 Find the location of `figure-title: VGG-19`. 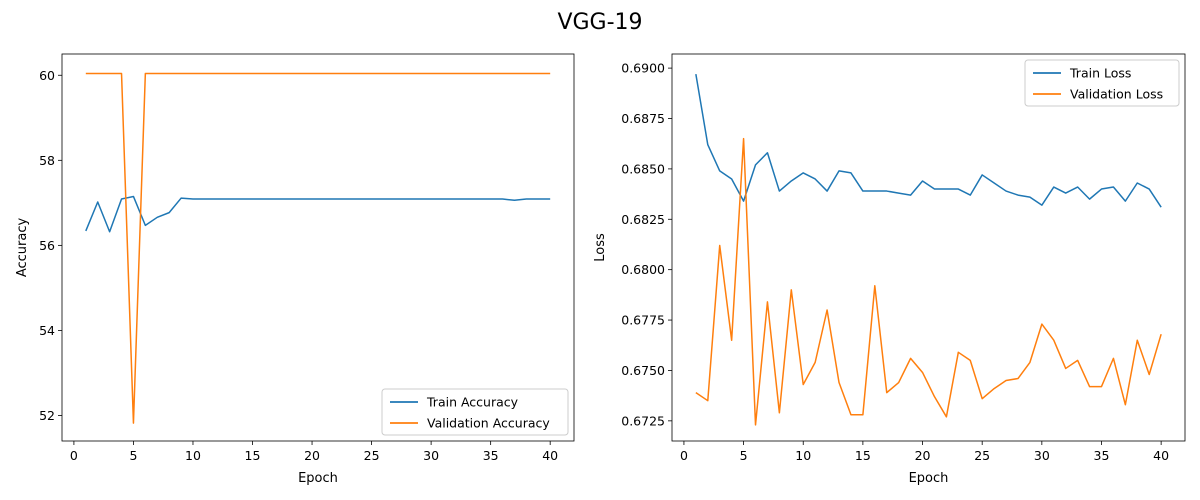

figure-title: VGG-19 is located at coordinates (599, 22).